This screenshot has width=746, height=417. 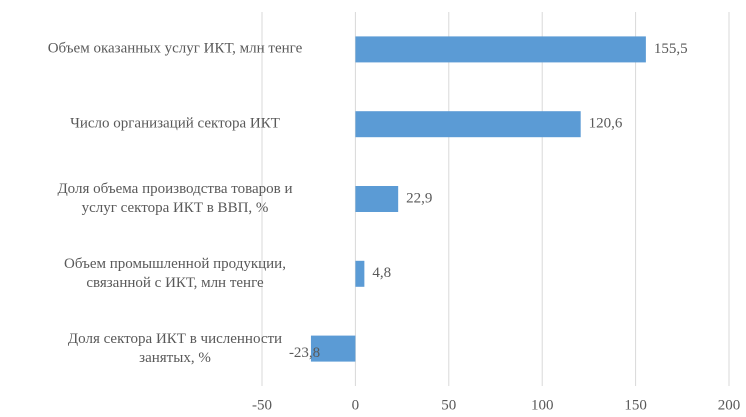 What do you see at coordinates (419, 198) in the screenshot?
I see `value-label: 22,9` at bounding box center [419, 198].